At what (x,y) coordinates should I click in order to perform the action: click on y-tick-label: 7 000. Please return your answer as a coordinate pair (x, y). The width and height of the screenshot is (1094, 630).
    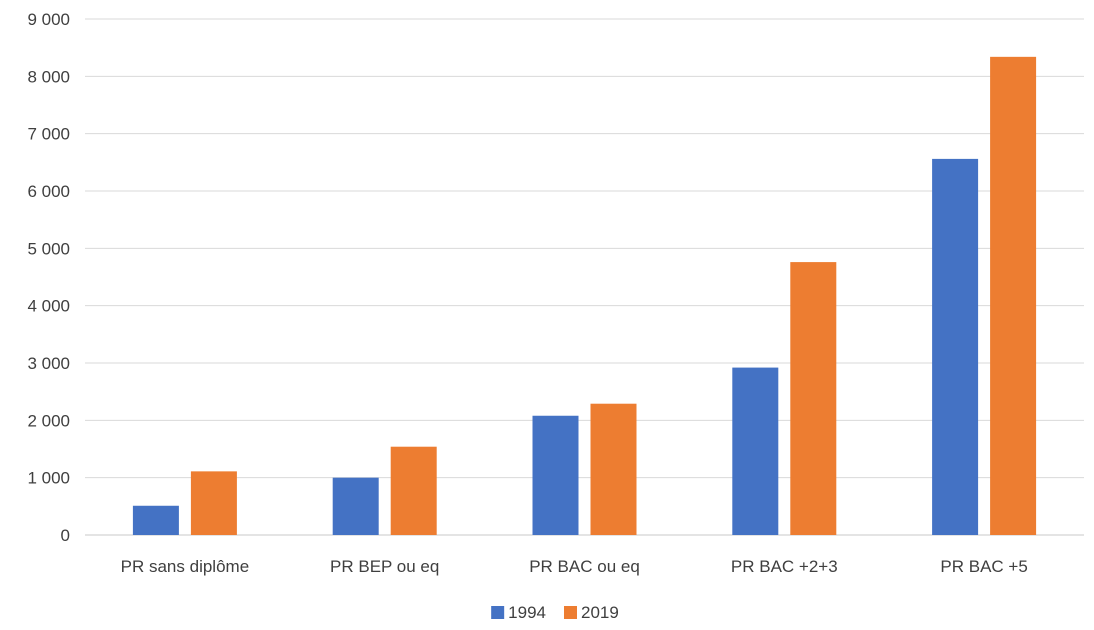
    Looking at the image, I should click on (48, 134).